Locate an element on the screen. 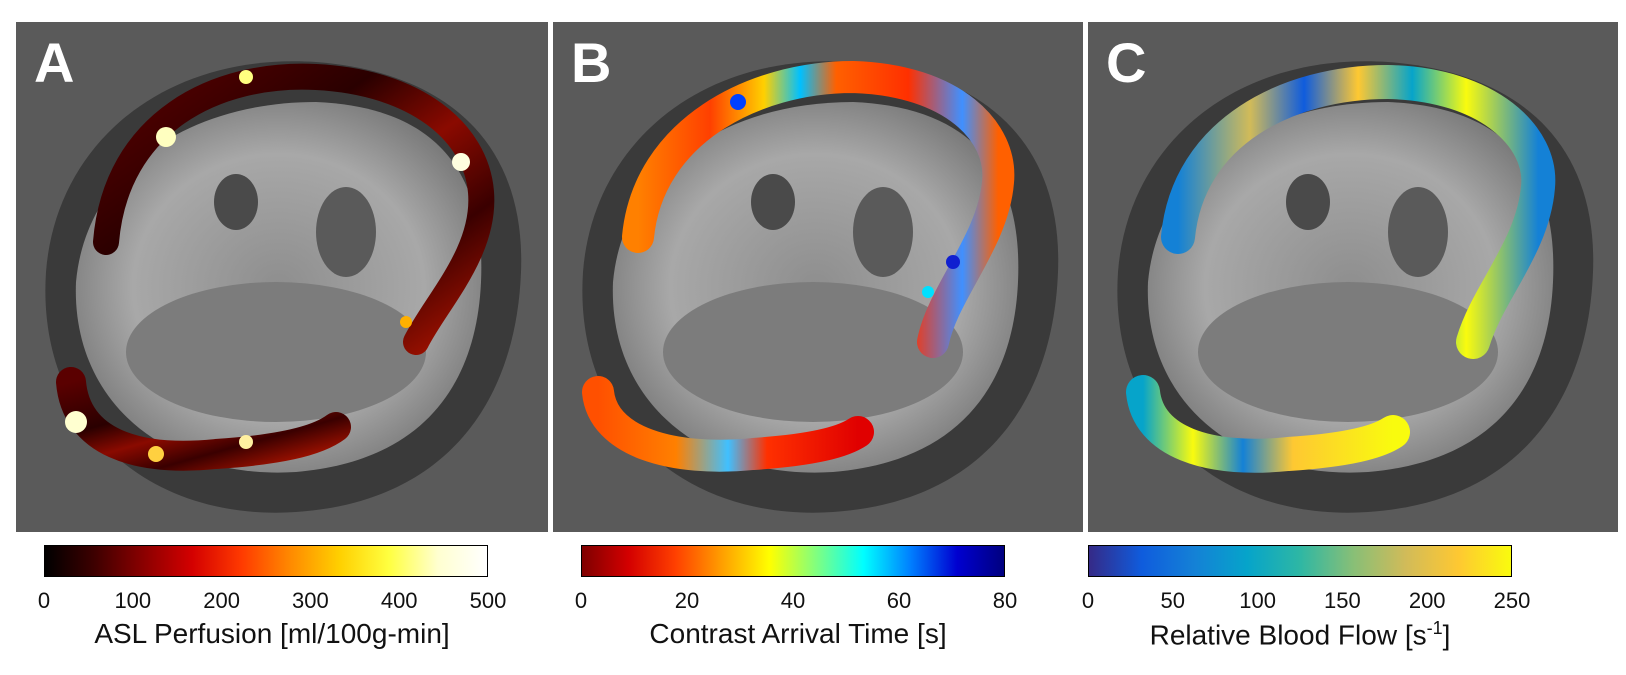  colorbar-b is located at coordinates (793, 561).